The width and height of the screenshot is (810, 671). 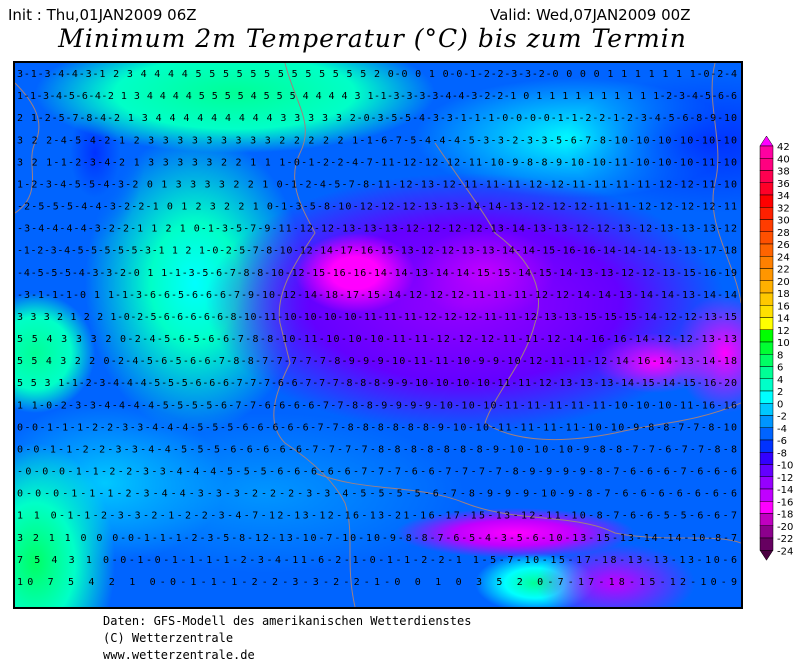 I want to click on valid-time: Valid: Wed,07JAN2009 00Z, so click(x=590, y=15).